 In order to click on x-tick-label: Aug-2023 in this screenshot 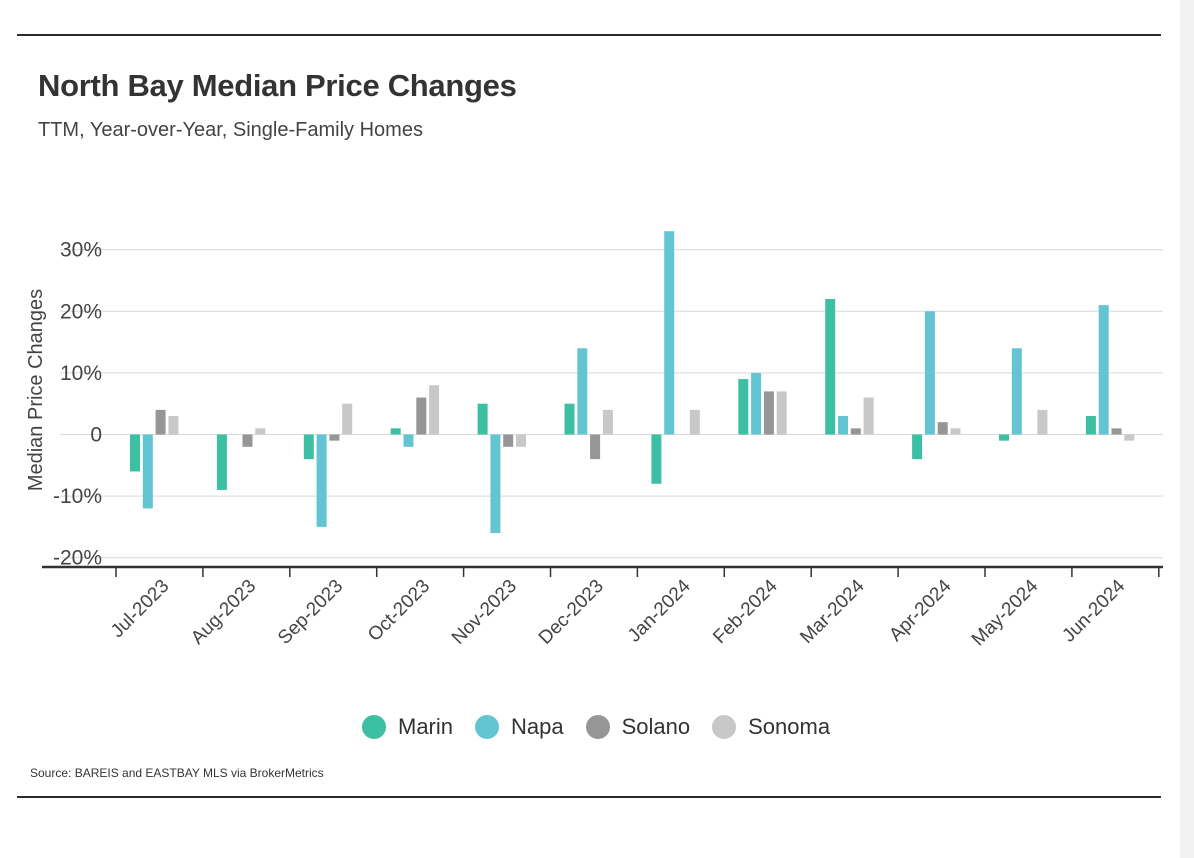, I will do `click(223, 612)`.